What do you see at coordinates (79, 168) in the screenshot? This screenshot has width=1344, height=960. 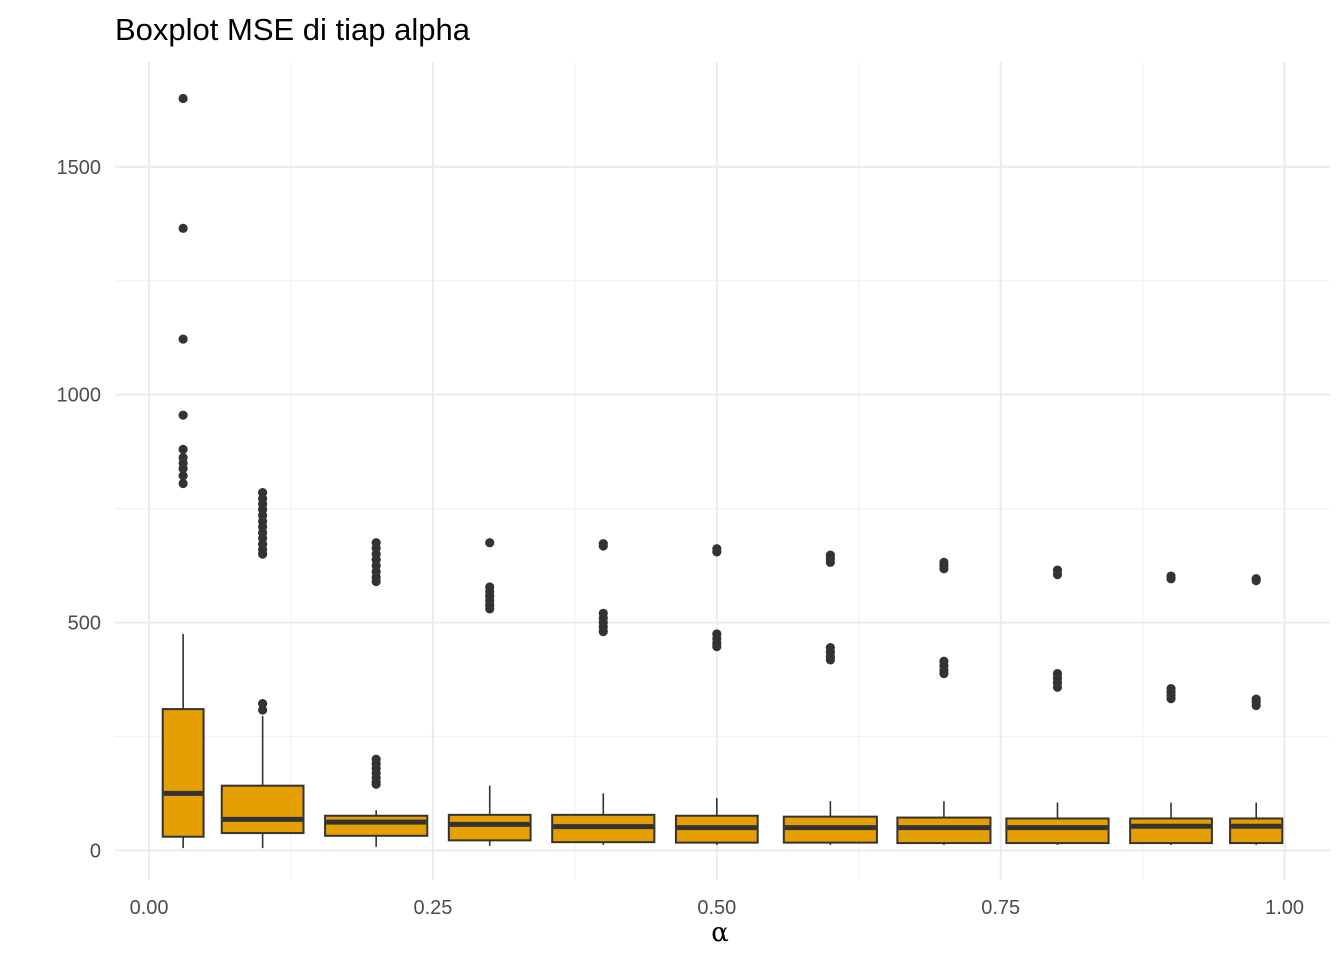 I see `y-tick-label: 1500` at bounding box center [79, 168].